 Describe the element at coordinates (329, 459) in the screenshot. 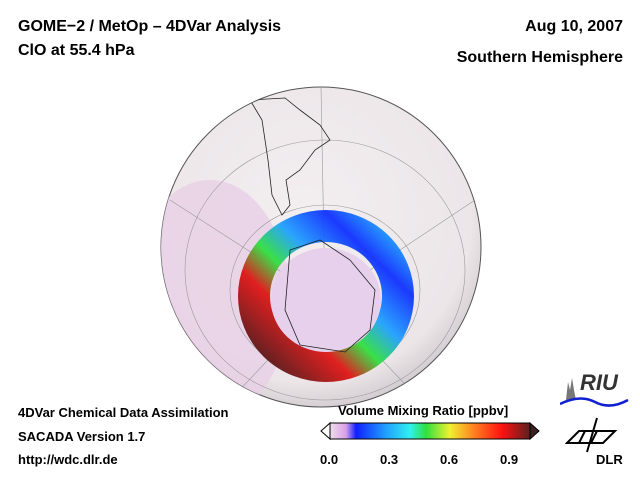

I see `colorbar-tick: 0.0` at that location.